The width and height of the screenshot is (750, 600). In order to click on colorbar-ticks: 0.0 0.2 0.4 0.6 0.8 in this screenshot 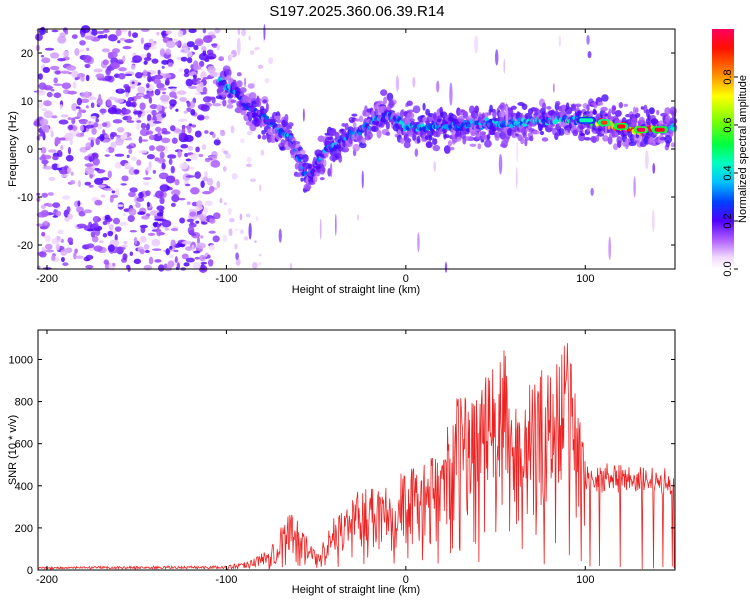, I will do `click(730, 173)`.